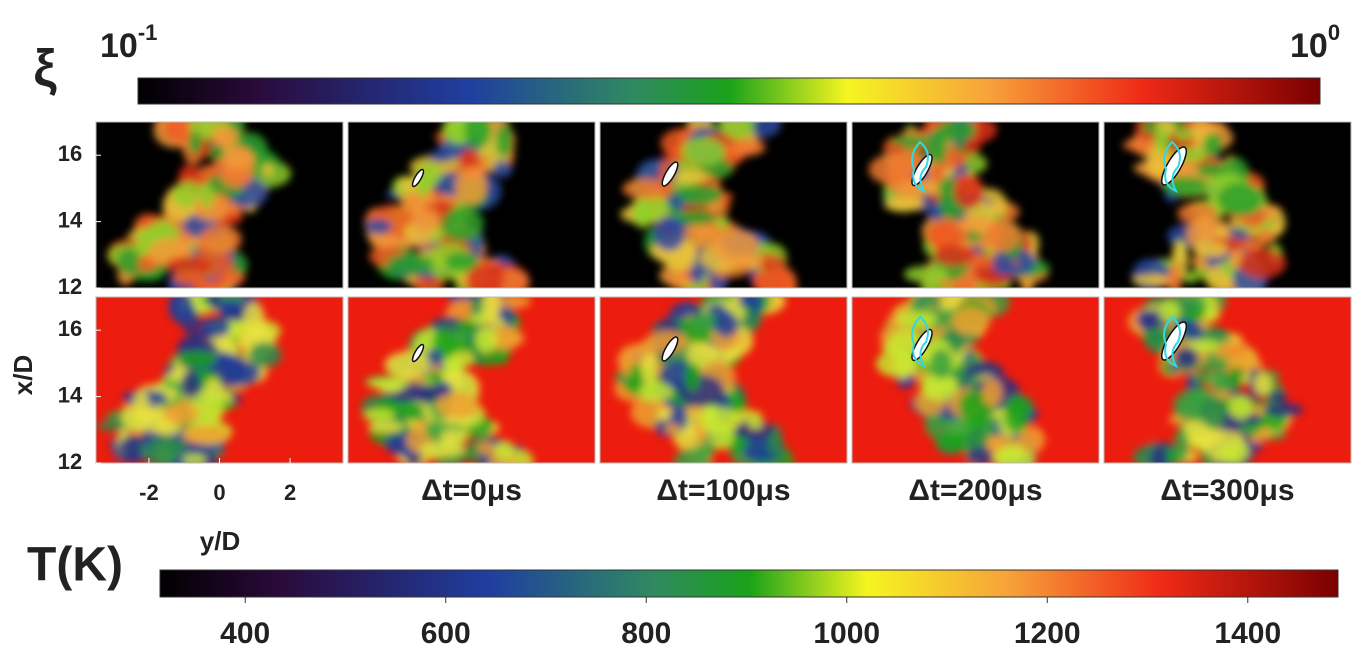 Image resolution: width=1370 pixels, height=667 pixels. Describe the element at coordinates (245, 633) in the screenshot. I see `tick-label: 400` at that location.